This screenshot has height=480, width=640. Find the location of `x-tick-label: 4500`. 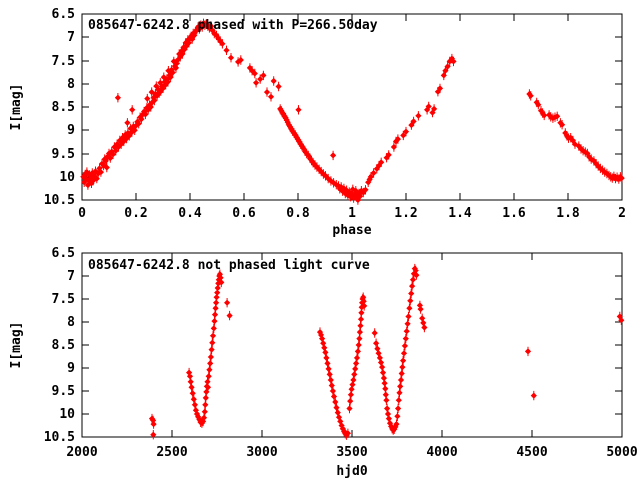

x-tick-label: 4500 is located at coordinates (531, 452).